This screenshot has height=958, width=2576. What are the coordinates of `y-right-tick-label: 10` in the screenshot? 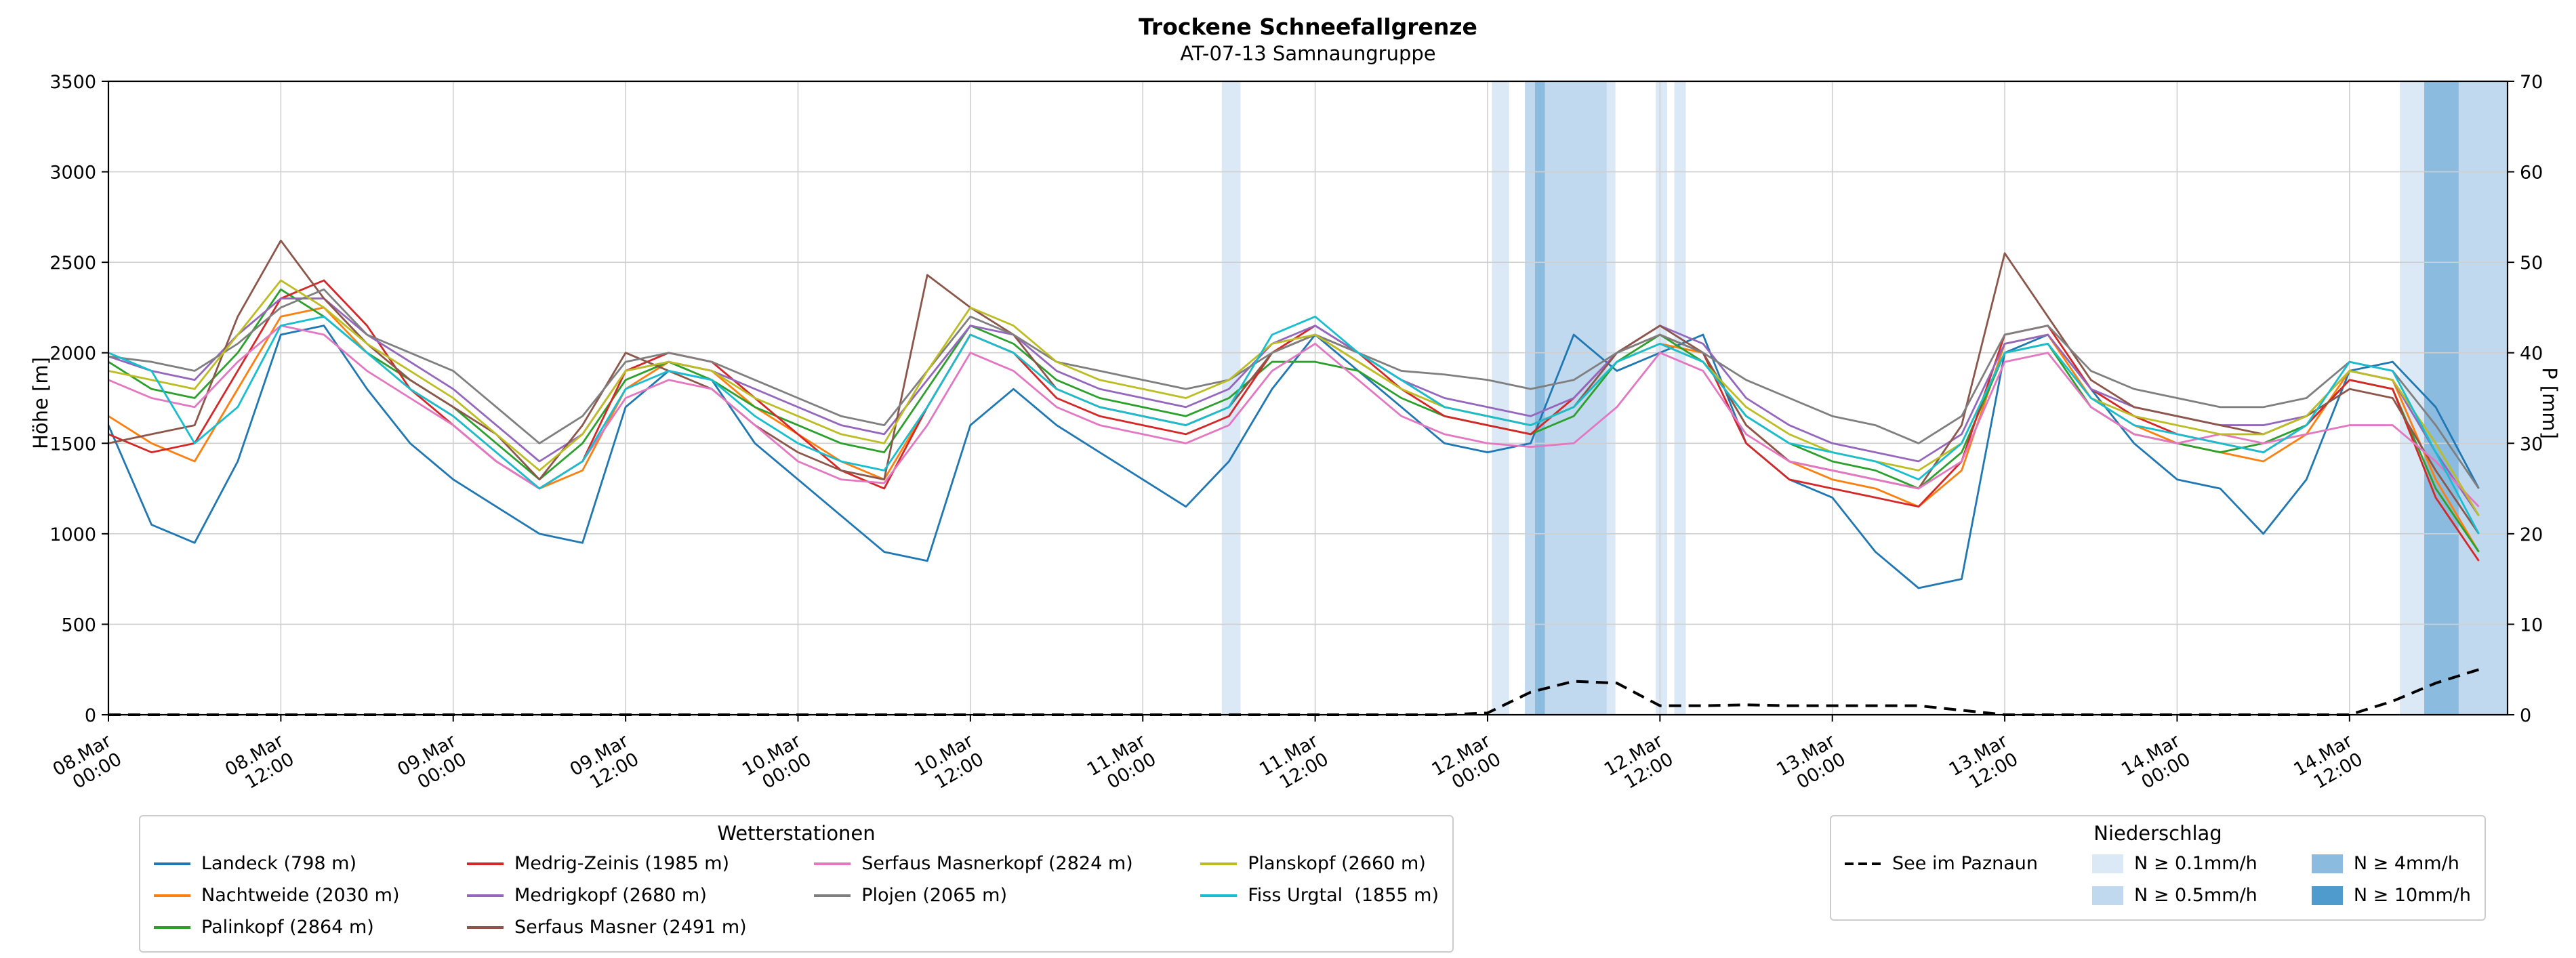 It's located at (2532, 625).